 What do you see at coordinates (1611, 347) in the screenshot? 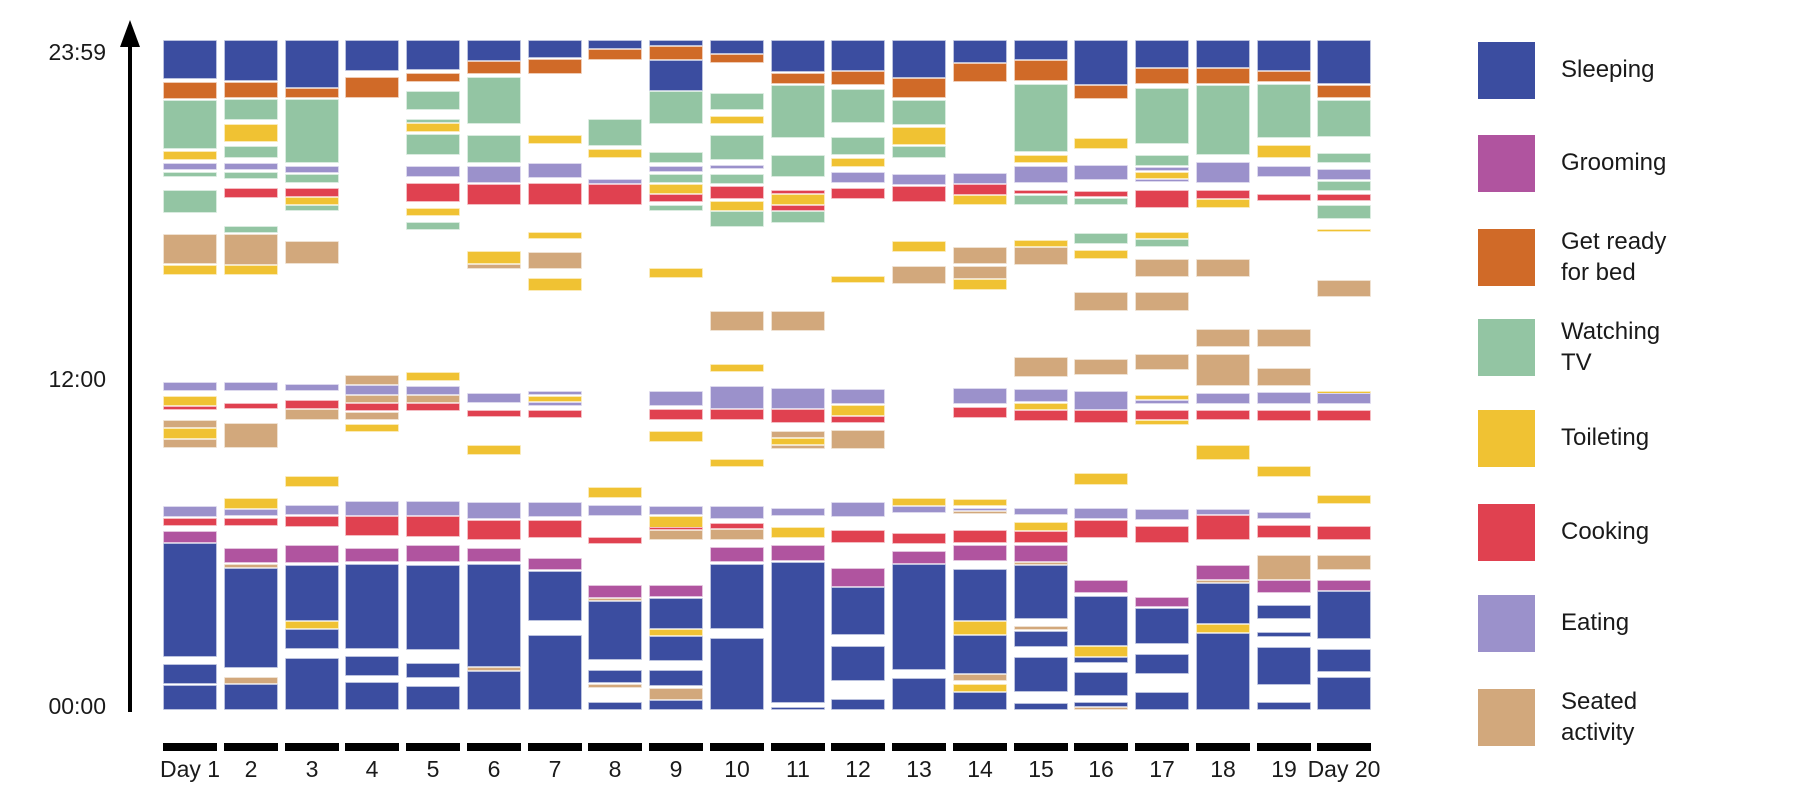
I see `legend-label-tv: Watching TV` at bounding box center [1611, 347].